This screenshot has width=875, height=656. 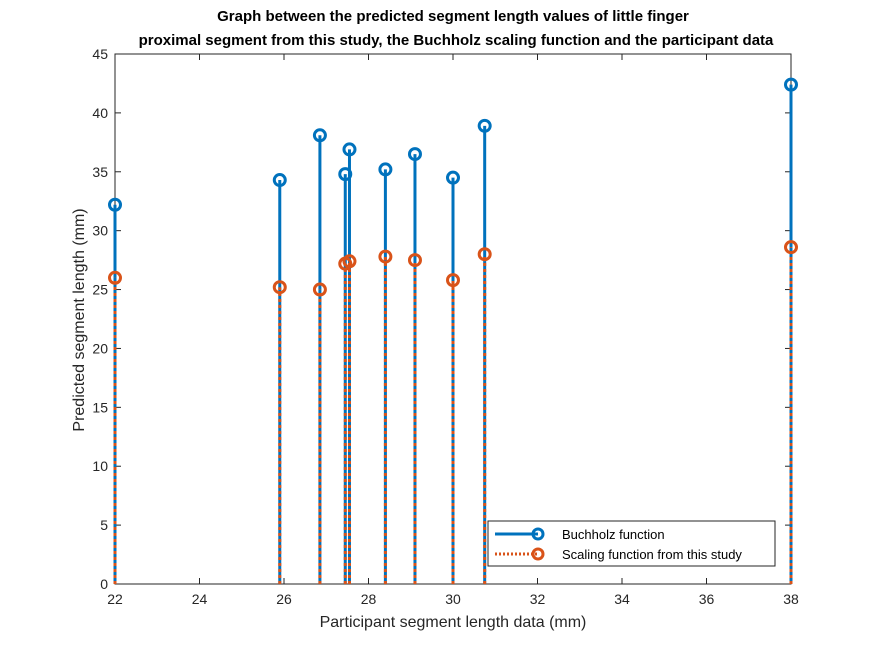 What do you see at coordinates (453, 599) in the screenshot?
I see `x-tick-label: 30` at bounding box center [453, 599].